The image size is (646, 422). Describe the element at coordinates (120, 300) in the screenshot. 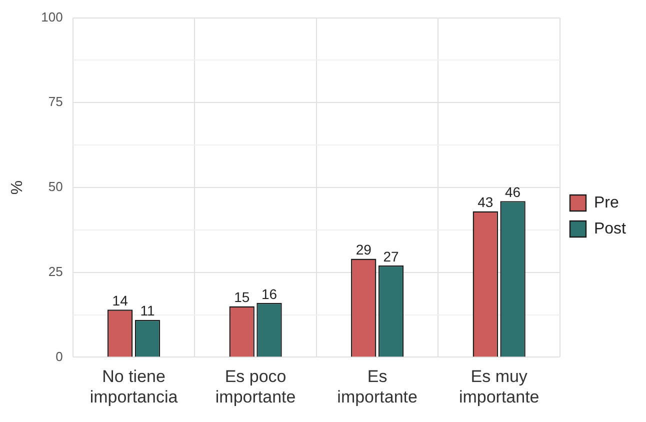

I see `data-label: 14` at that location.